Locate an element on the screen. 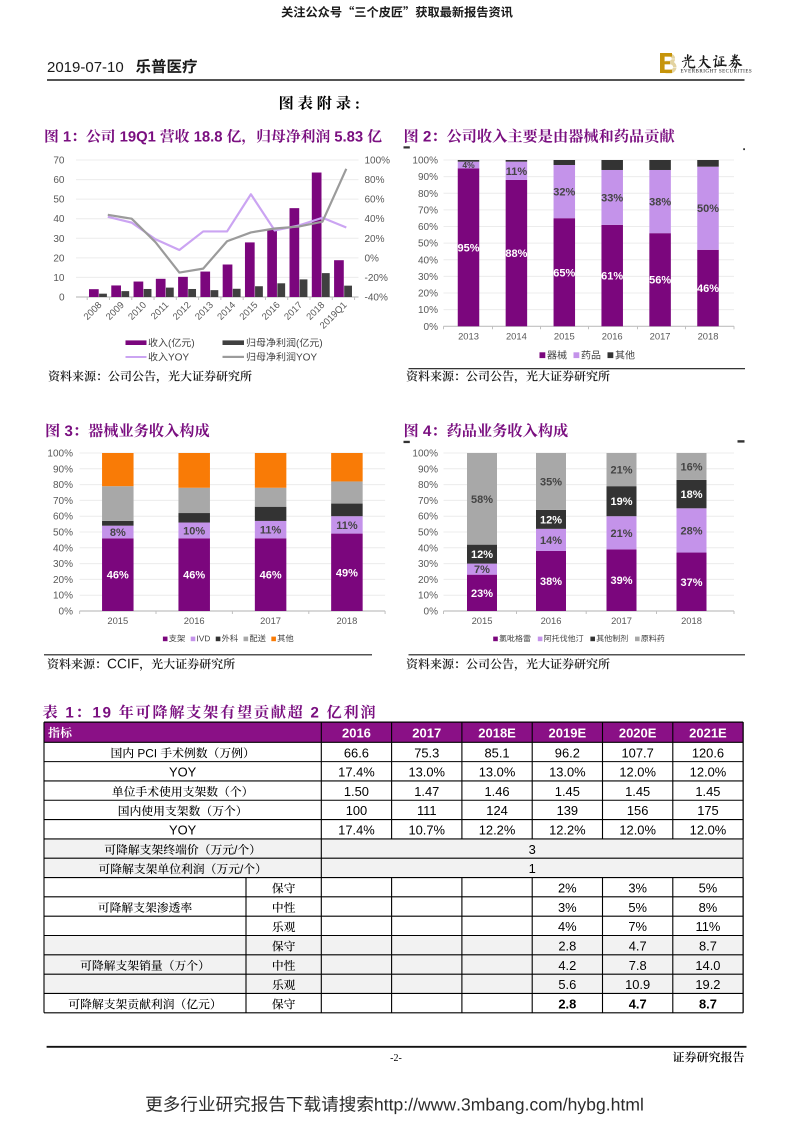  svg-text: 107.7 is located at coordinates (638, 752).